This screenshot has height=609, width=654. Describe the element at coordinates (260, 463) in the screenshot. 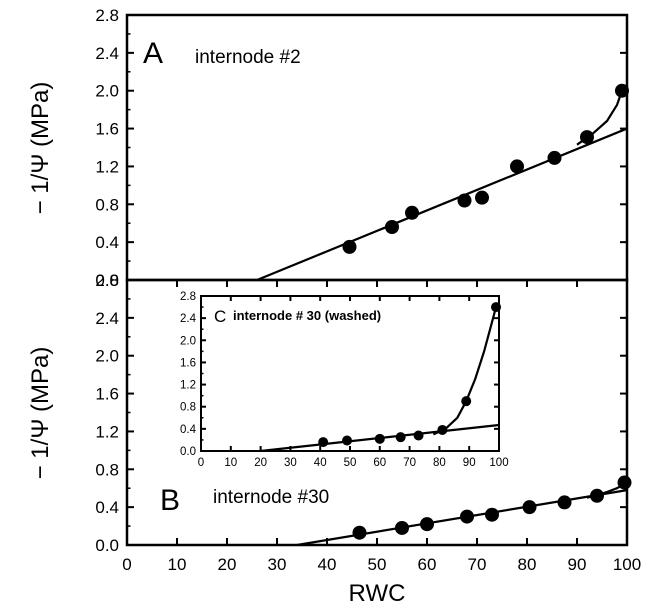

I see `panel-c-x-tick-label: 20` at that location.